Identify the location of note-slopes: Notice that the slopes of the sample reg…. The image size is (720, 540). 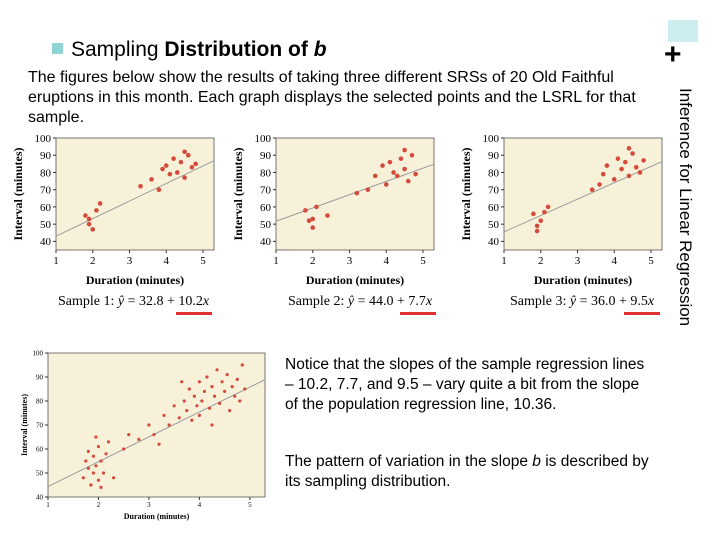
(465, 384).